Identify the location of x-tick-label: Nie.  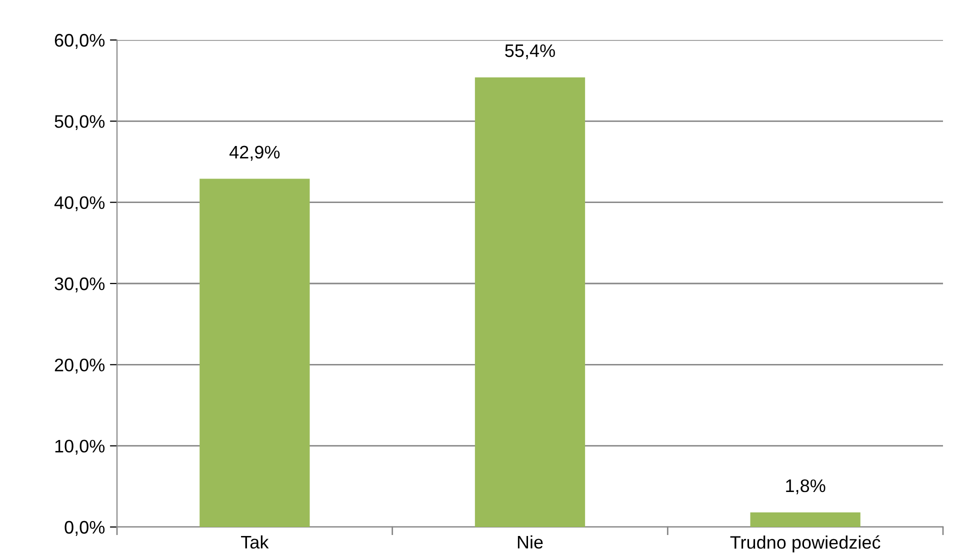
(530, 542).